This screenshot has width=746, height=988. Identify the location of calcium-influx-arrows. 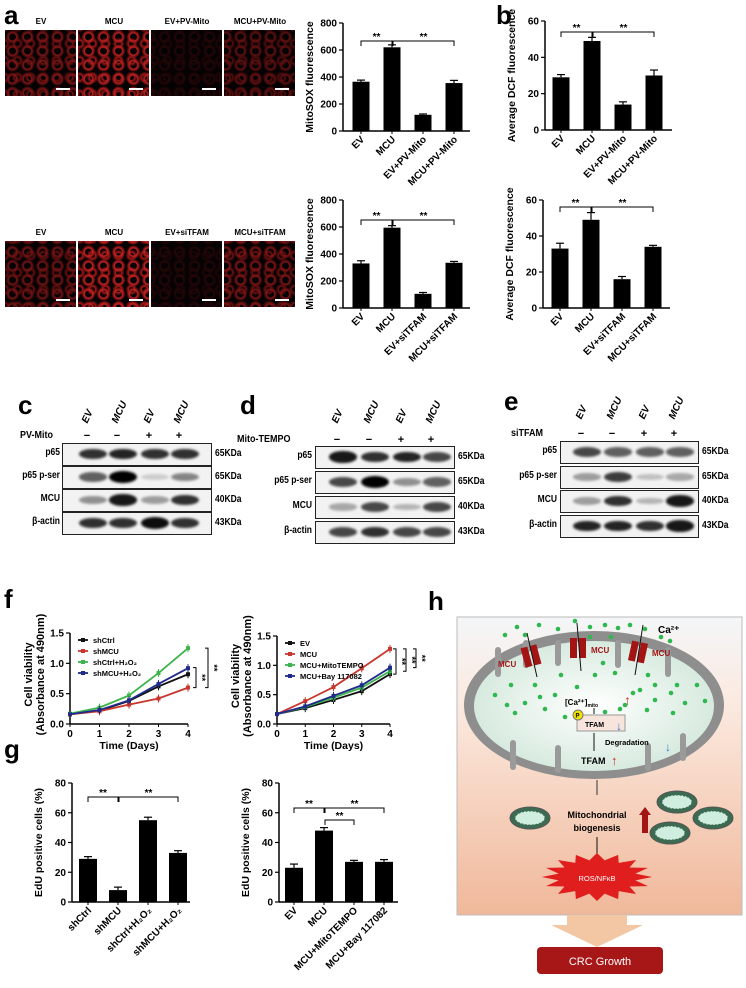
(585, 650).